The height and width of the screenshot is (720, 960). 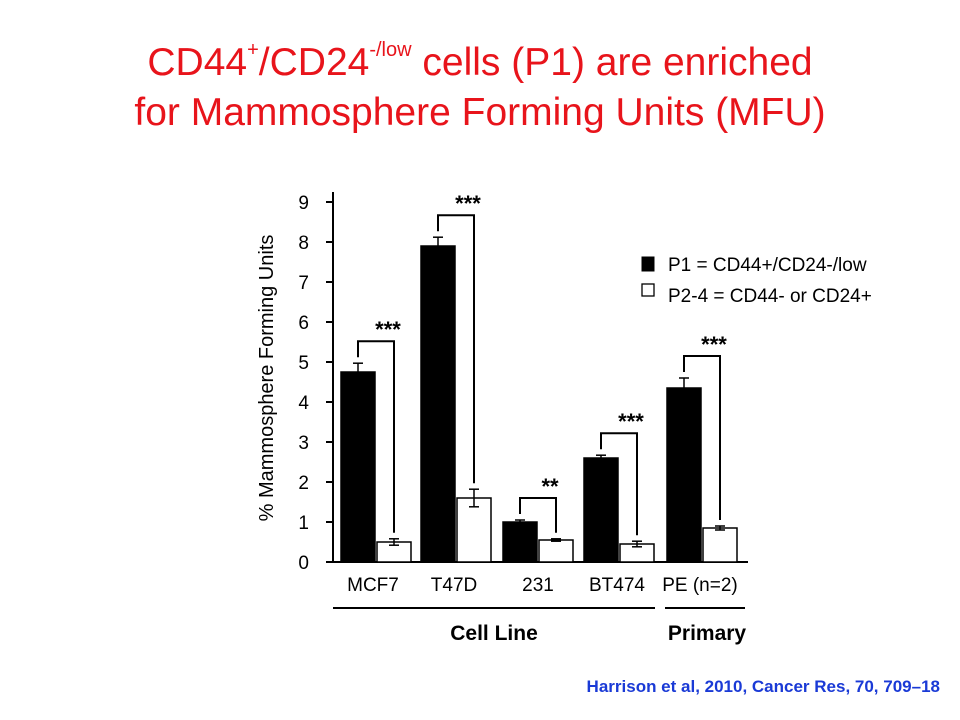 I want to click on legend-swatch-p24, so click(x=648, y=290).